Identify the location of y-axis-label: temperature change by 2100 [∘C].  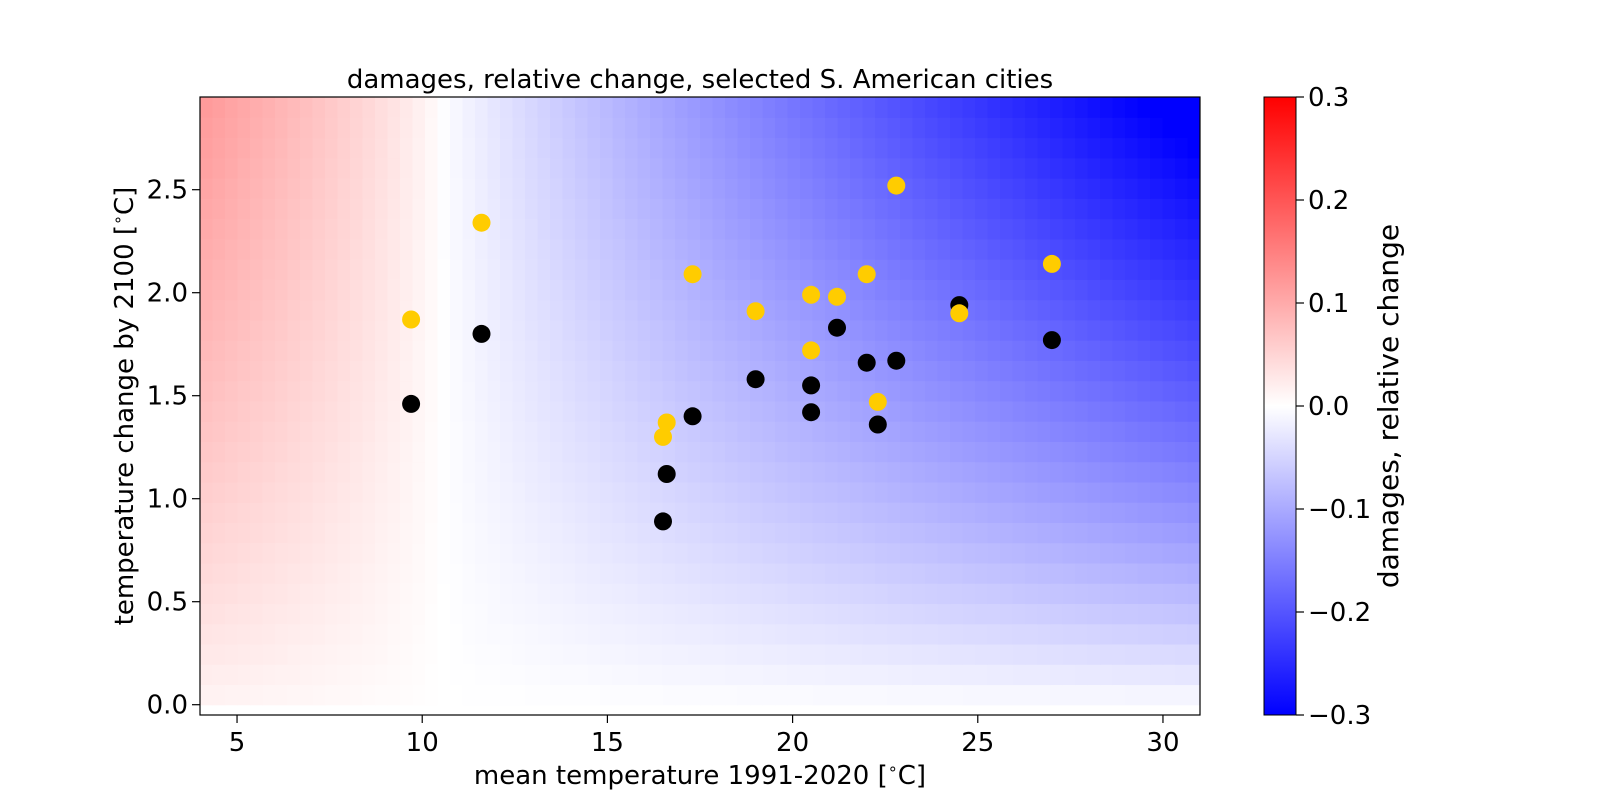
(124, 406).